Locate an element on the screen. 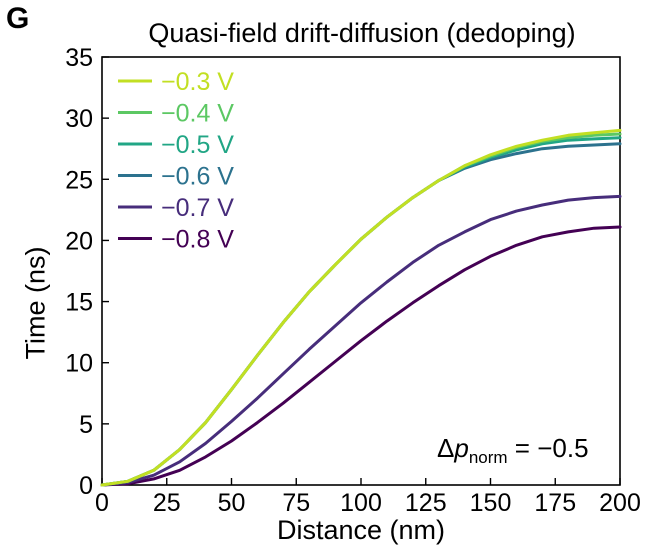 The image size is (650, 553). y-tick-label: 35 is located at coordinates (79, 58).